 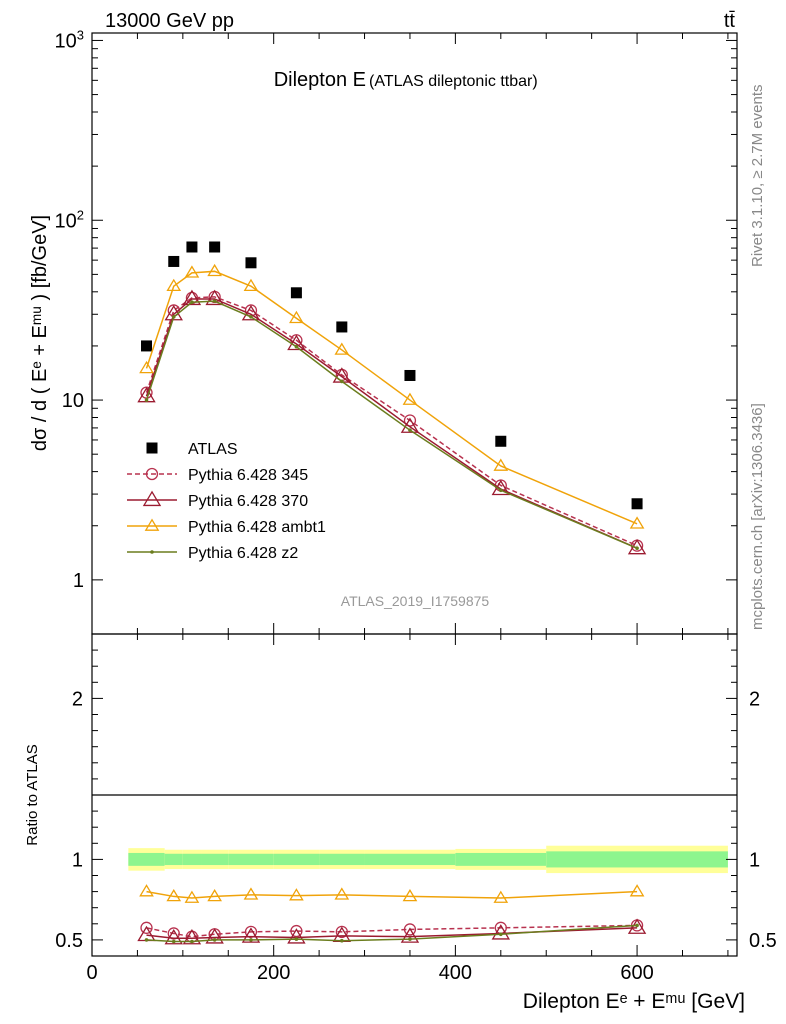 What do you see at coordinates (226, 527) in the screenshot?
I see `legend-entry: Pythia 6.428 ambt1` at bounding box center [226, 527].